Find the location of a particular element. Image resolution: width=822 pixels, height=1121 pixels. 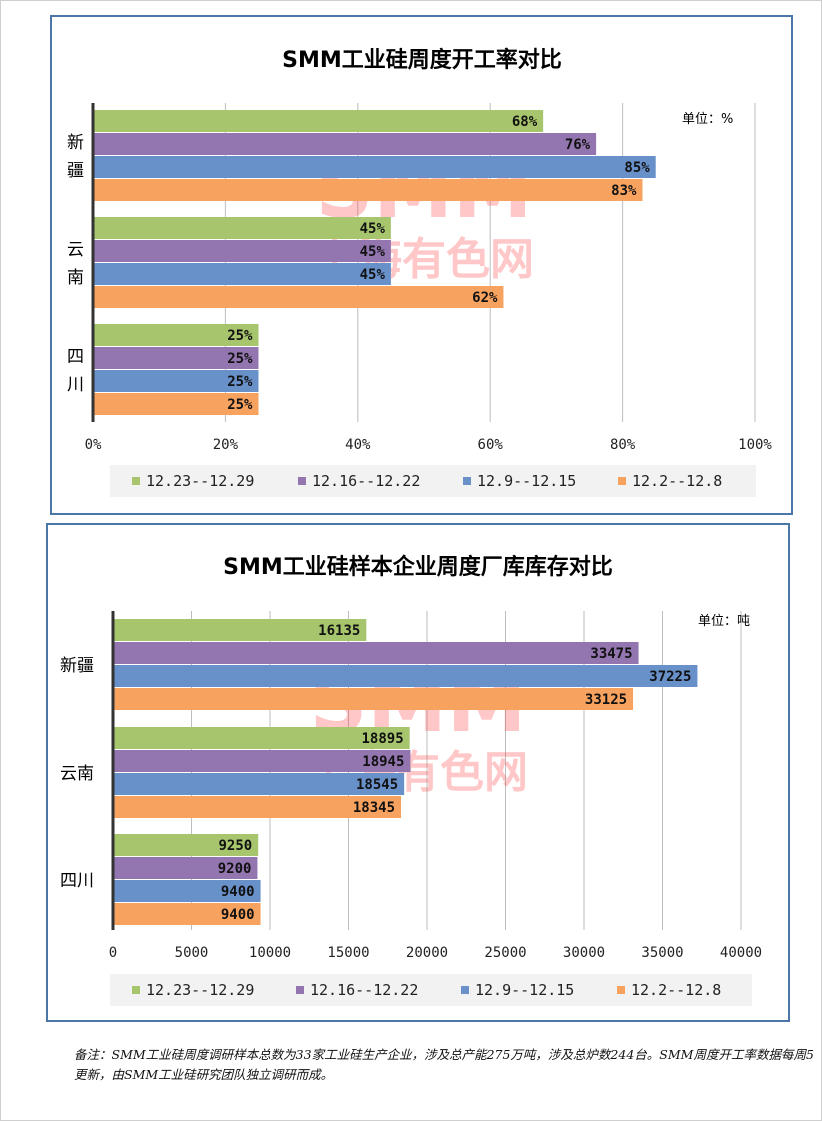

data-label: 18545 is located at coordinates (377, 785).